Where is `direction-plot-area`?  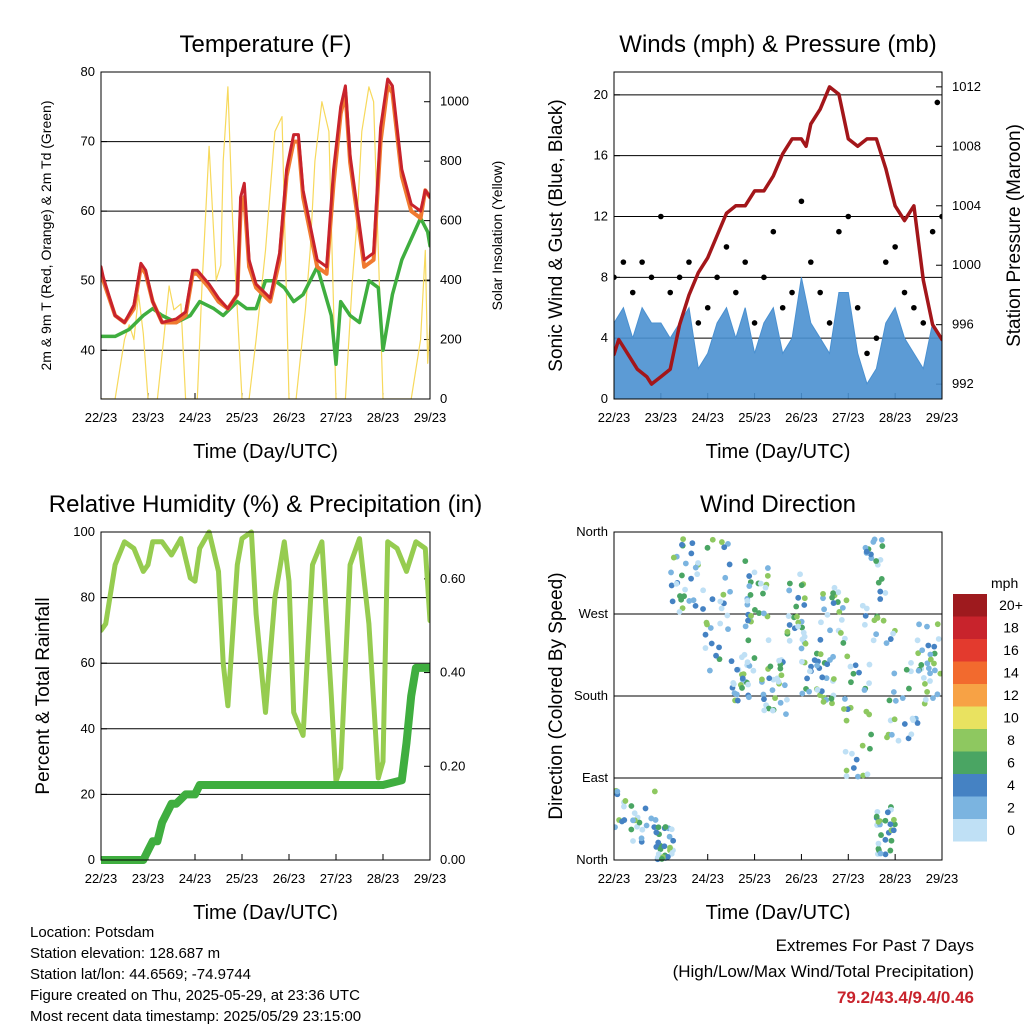
direction-plot-area is located at coordinates (778, 699).